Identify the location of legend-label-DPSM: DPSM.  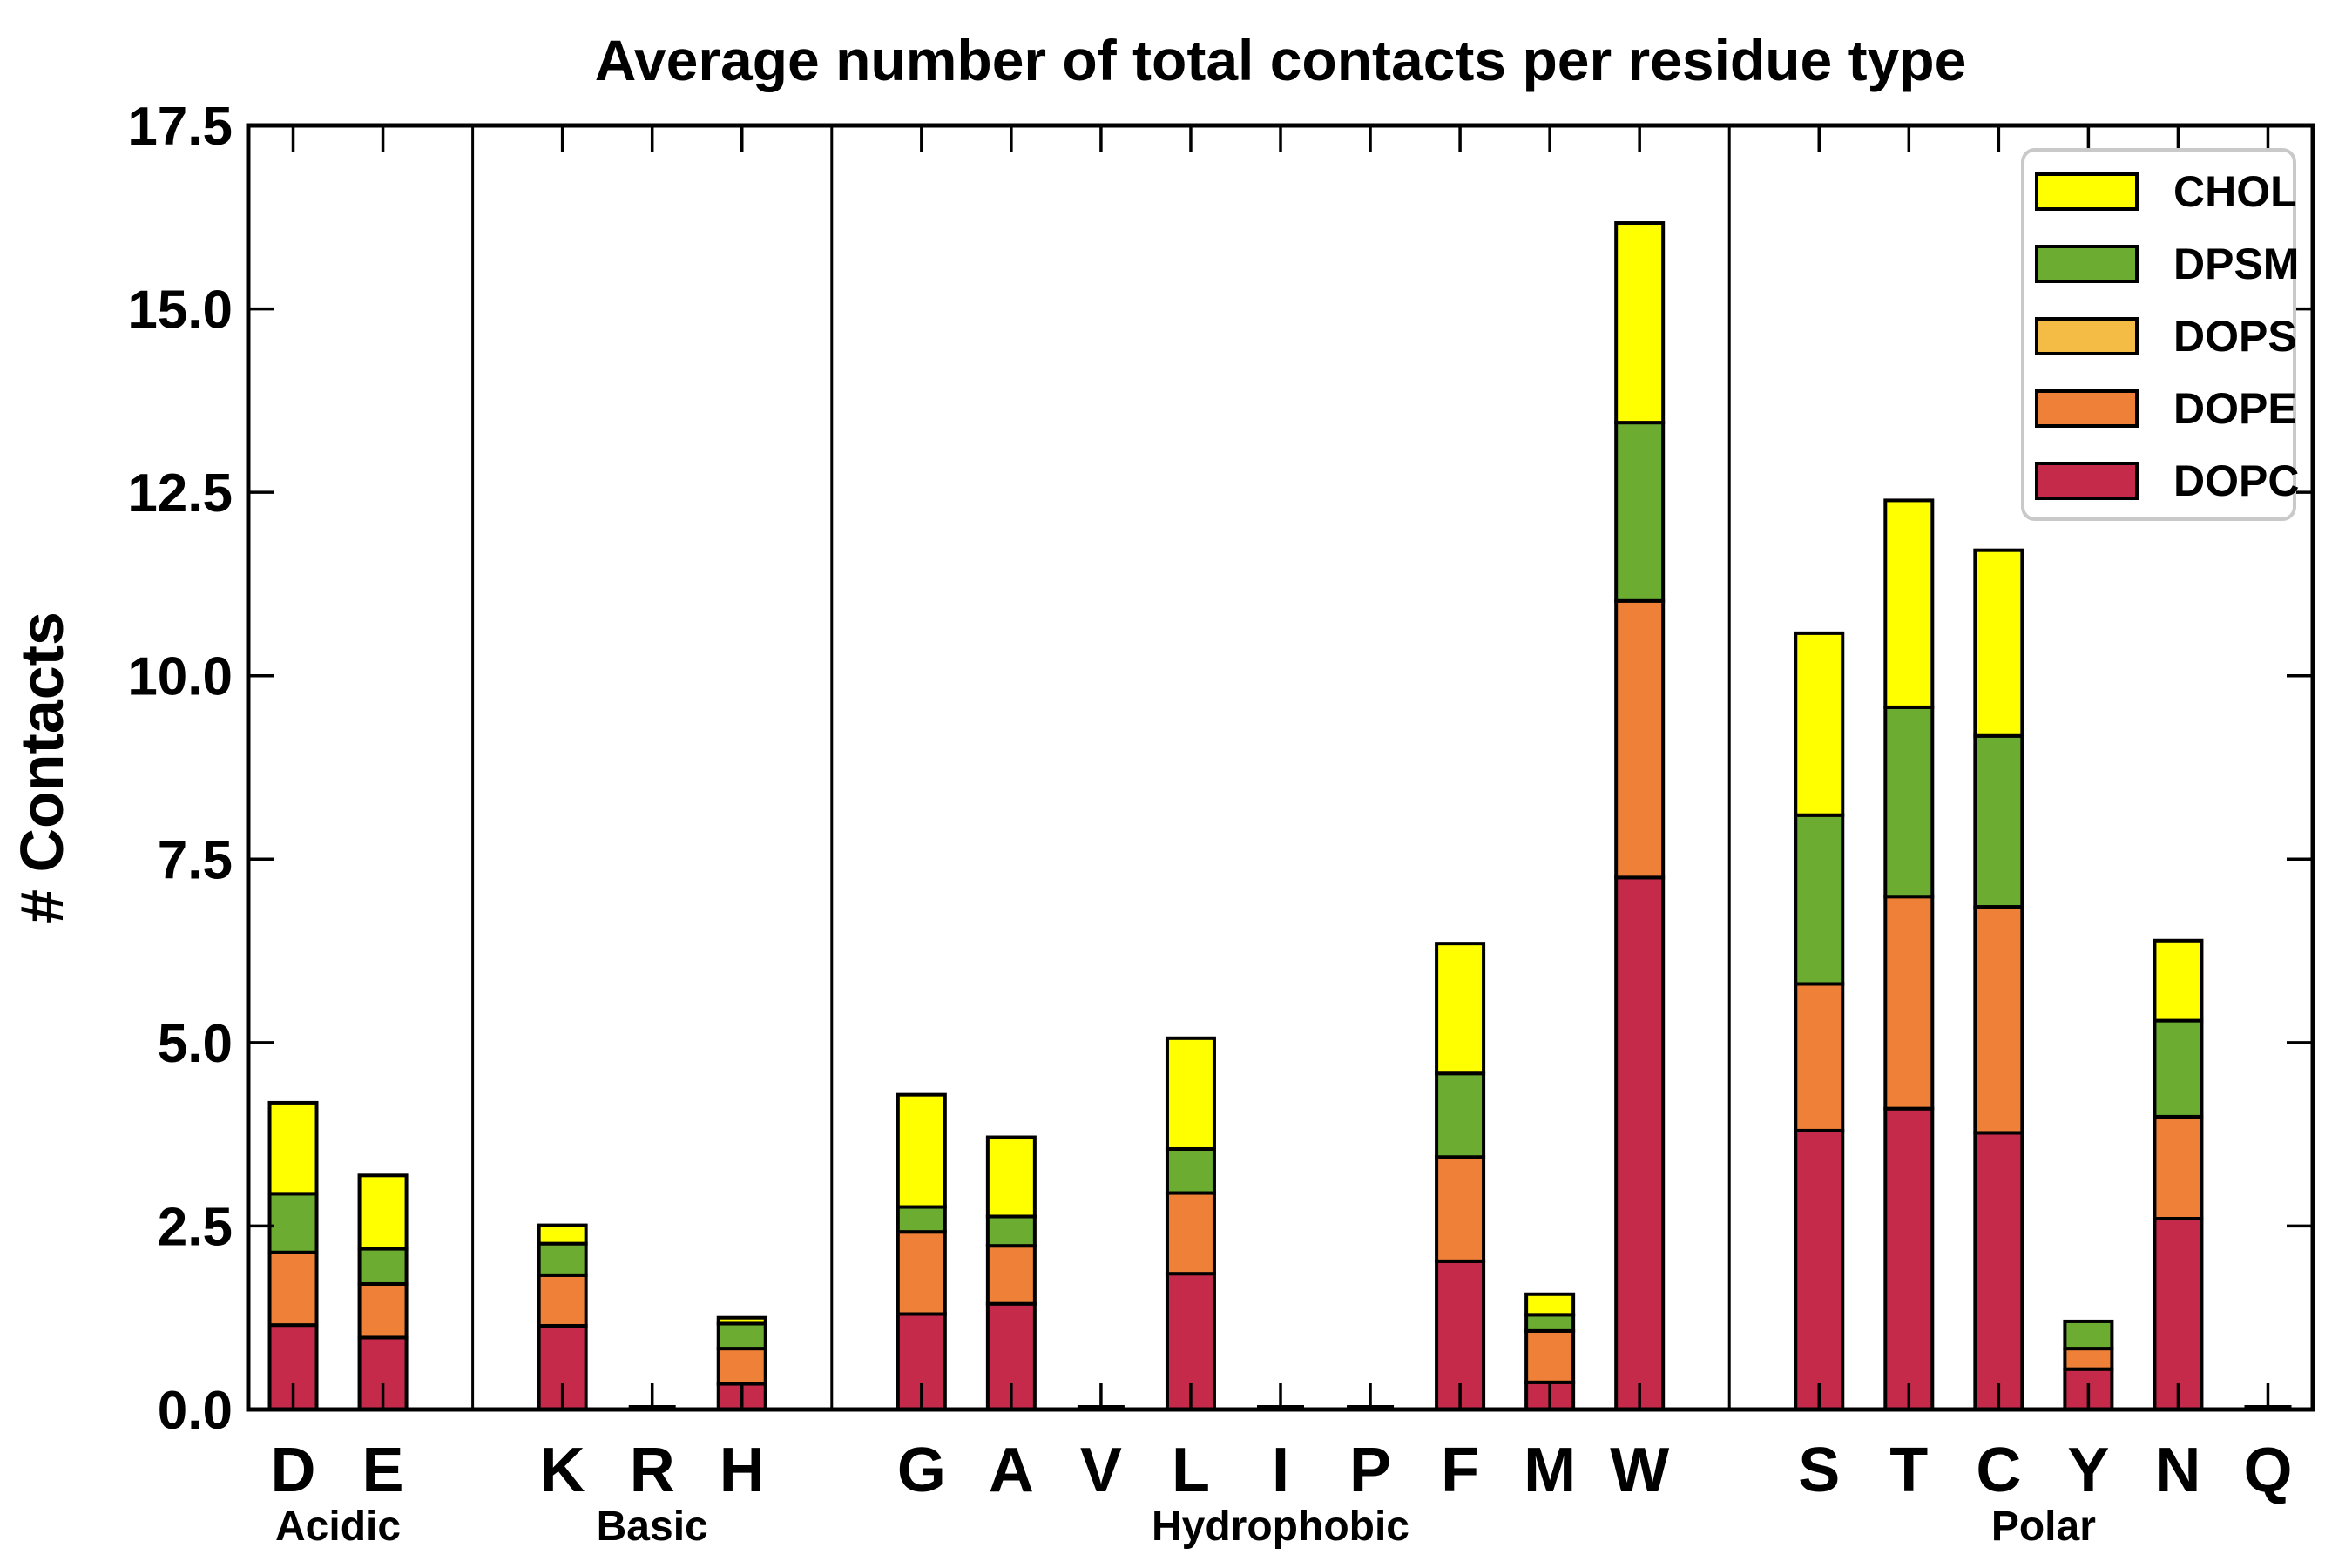
(2236, 264).